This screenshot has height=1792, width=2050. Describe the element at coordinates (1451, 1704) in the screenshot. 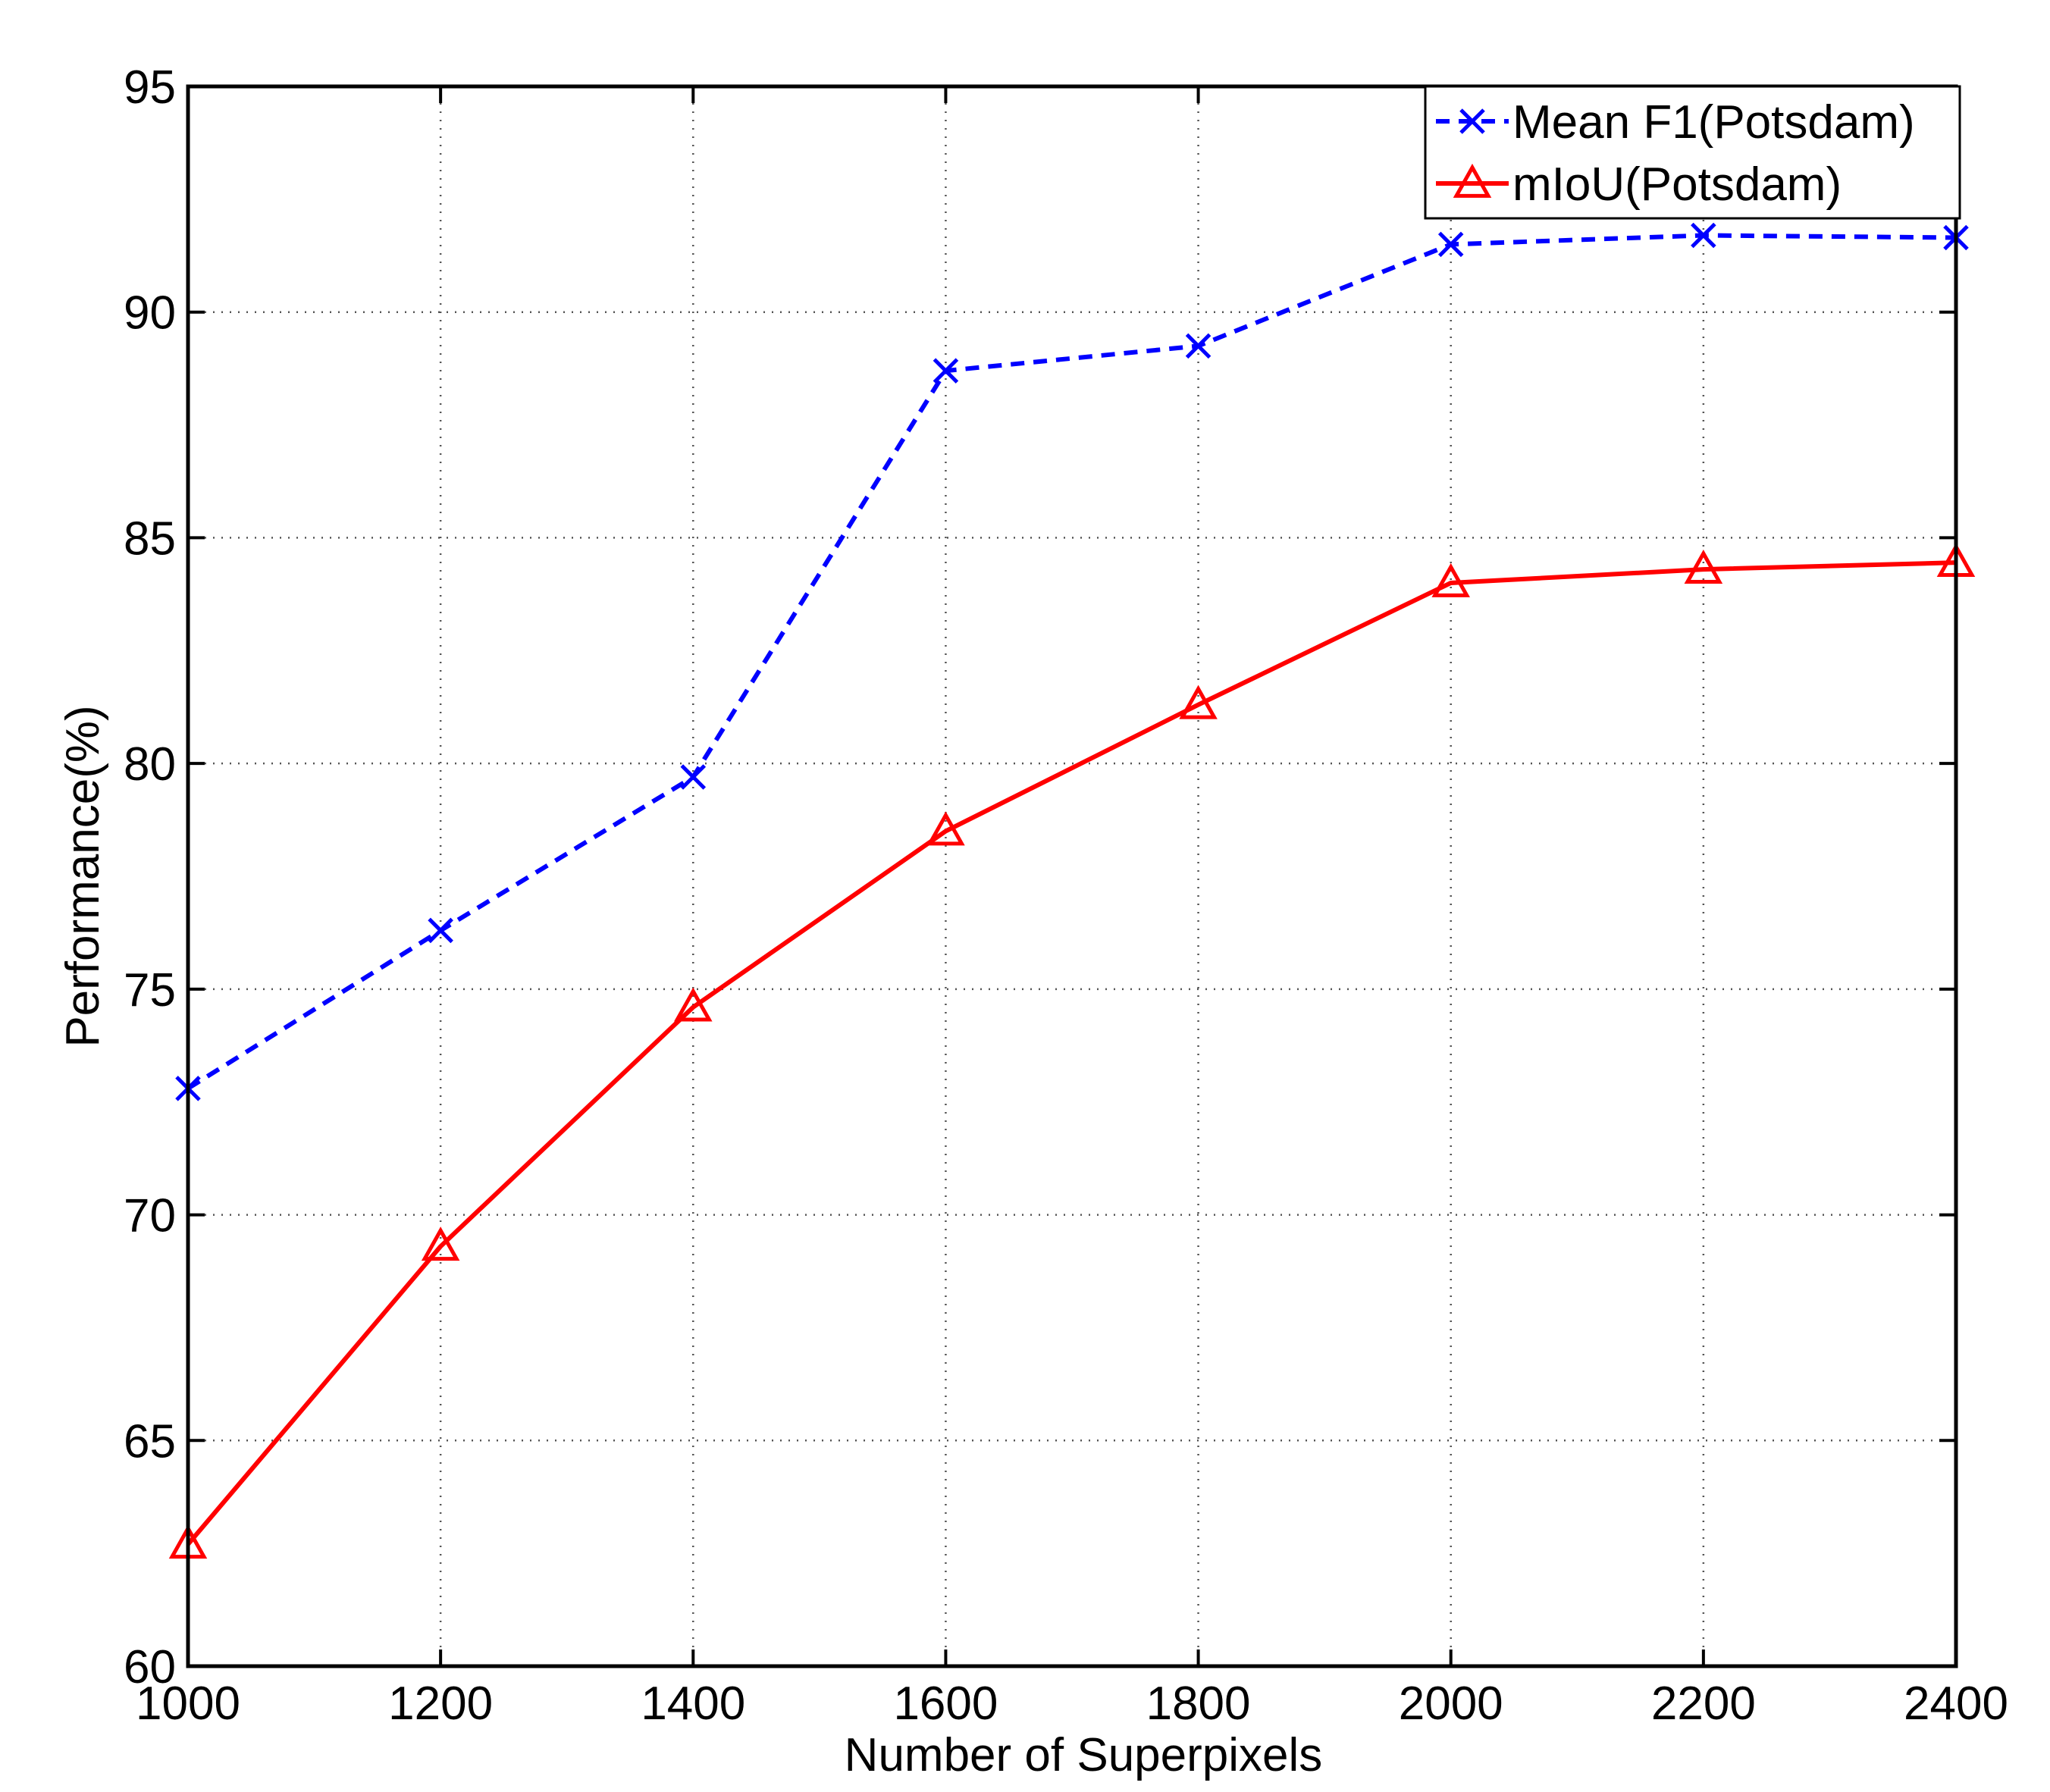

I see `x-tick-label: 2000` at that location.